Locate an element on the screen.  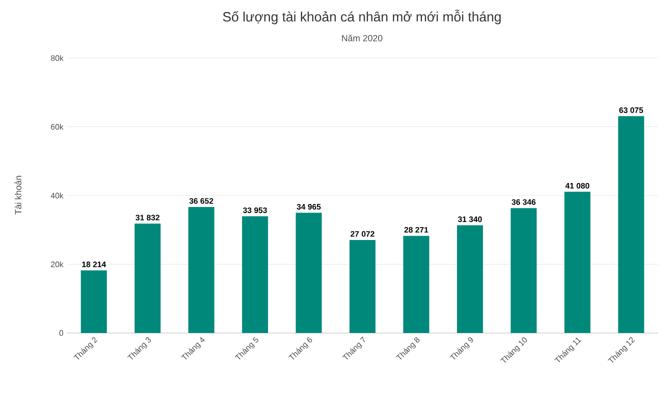
chart-title: Số lượng tài khoản cá nhân mở mới mỗi tháng is located at coordinates (362, 17).